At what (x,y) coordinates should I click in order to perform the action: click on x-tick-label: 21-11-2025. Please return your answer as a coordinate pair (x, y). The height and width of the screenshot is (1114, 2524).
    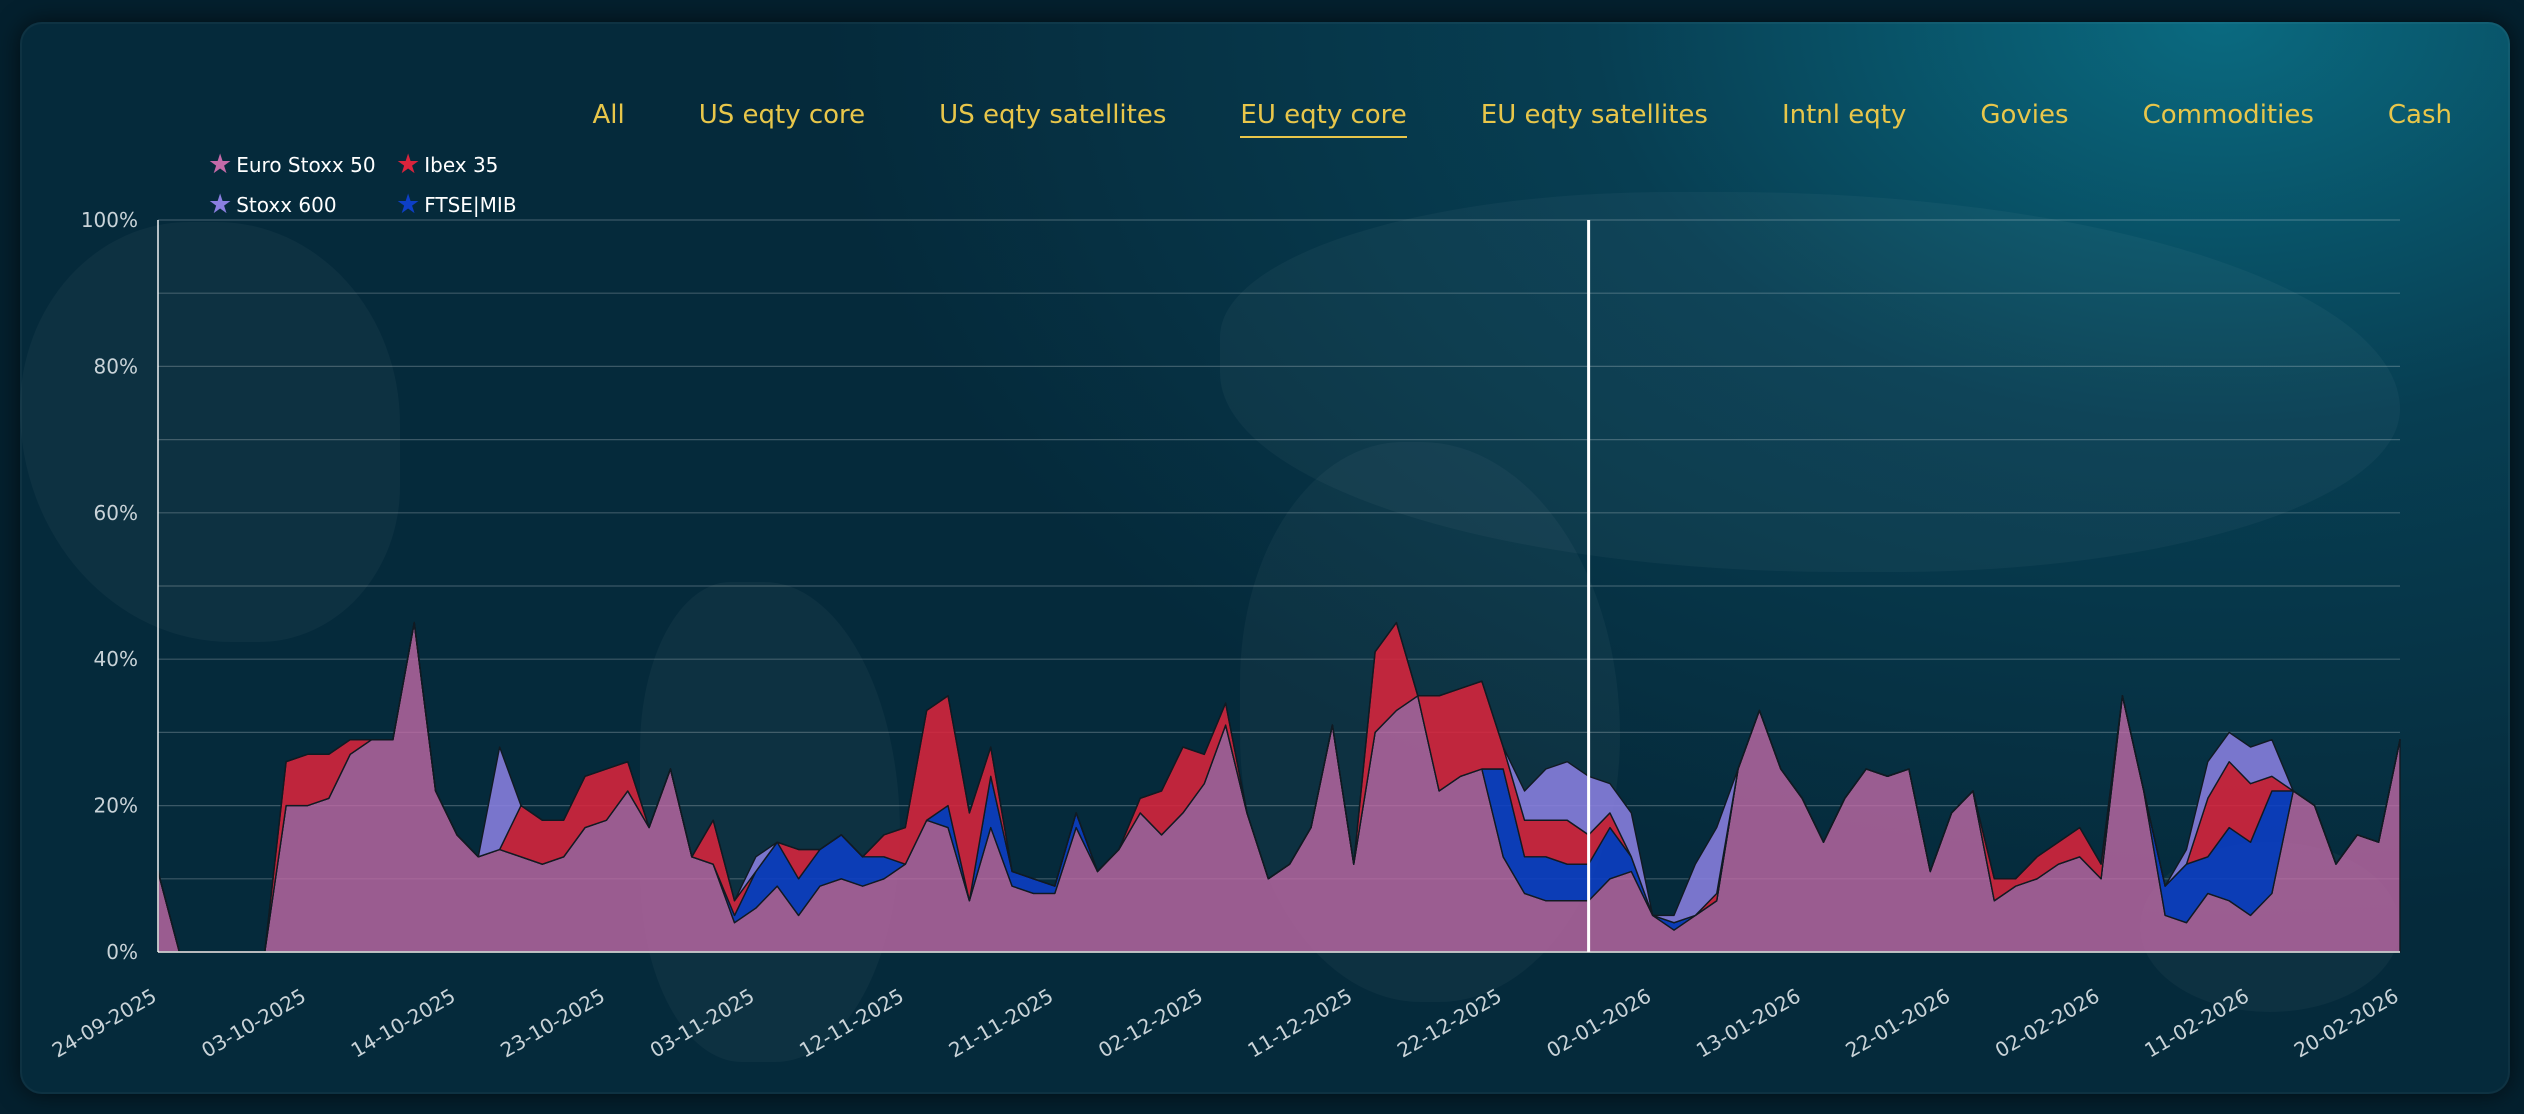
    Looking at the image, I should click on (1001, 1023).